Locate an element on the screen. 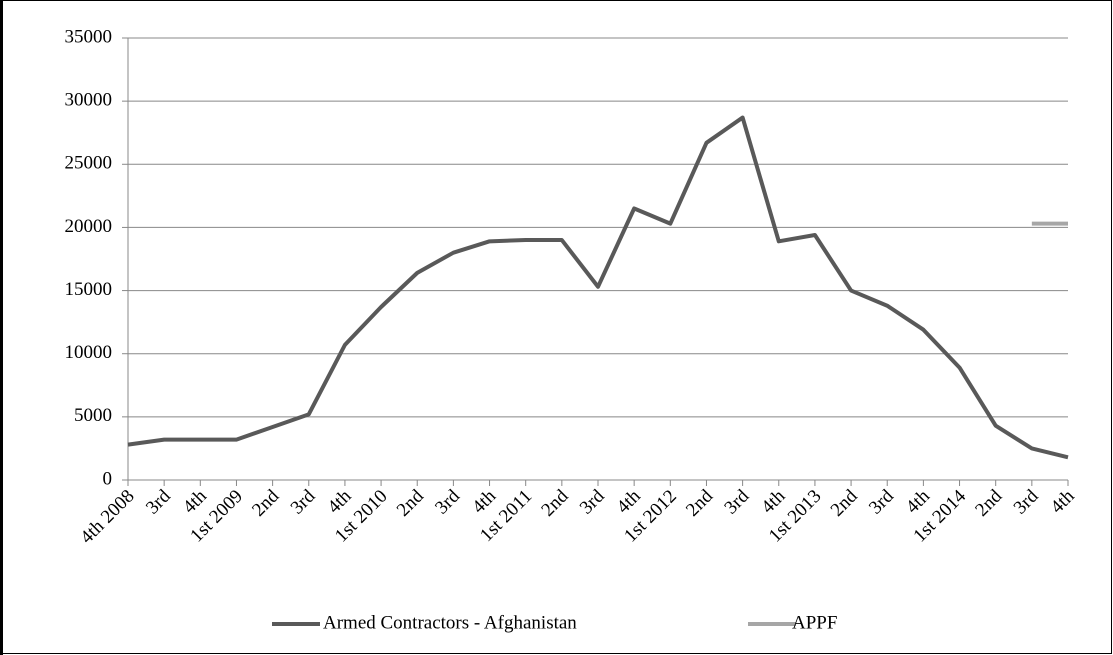  legend-label: APPF is located at coordinates (814, 622).